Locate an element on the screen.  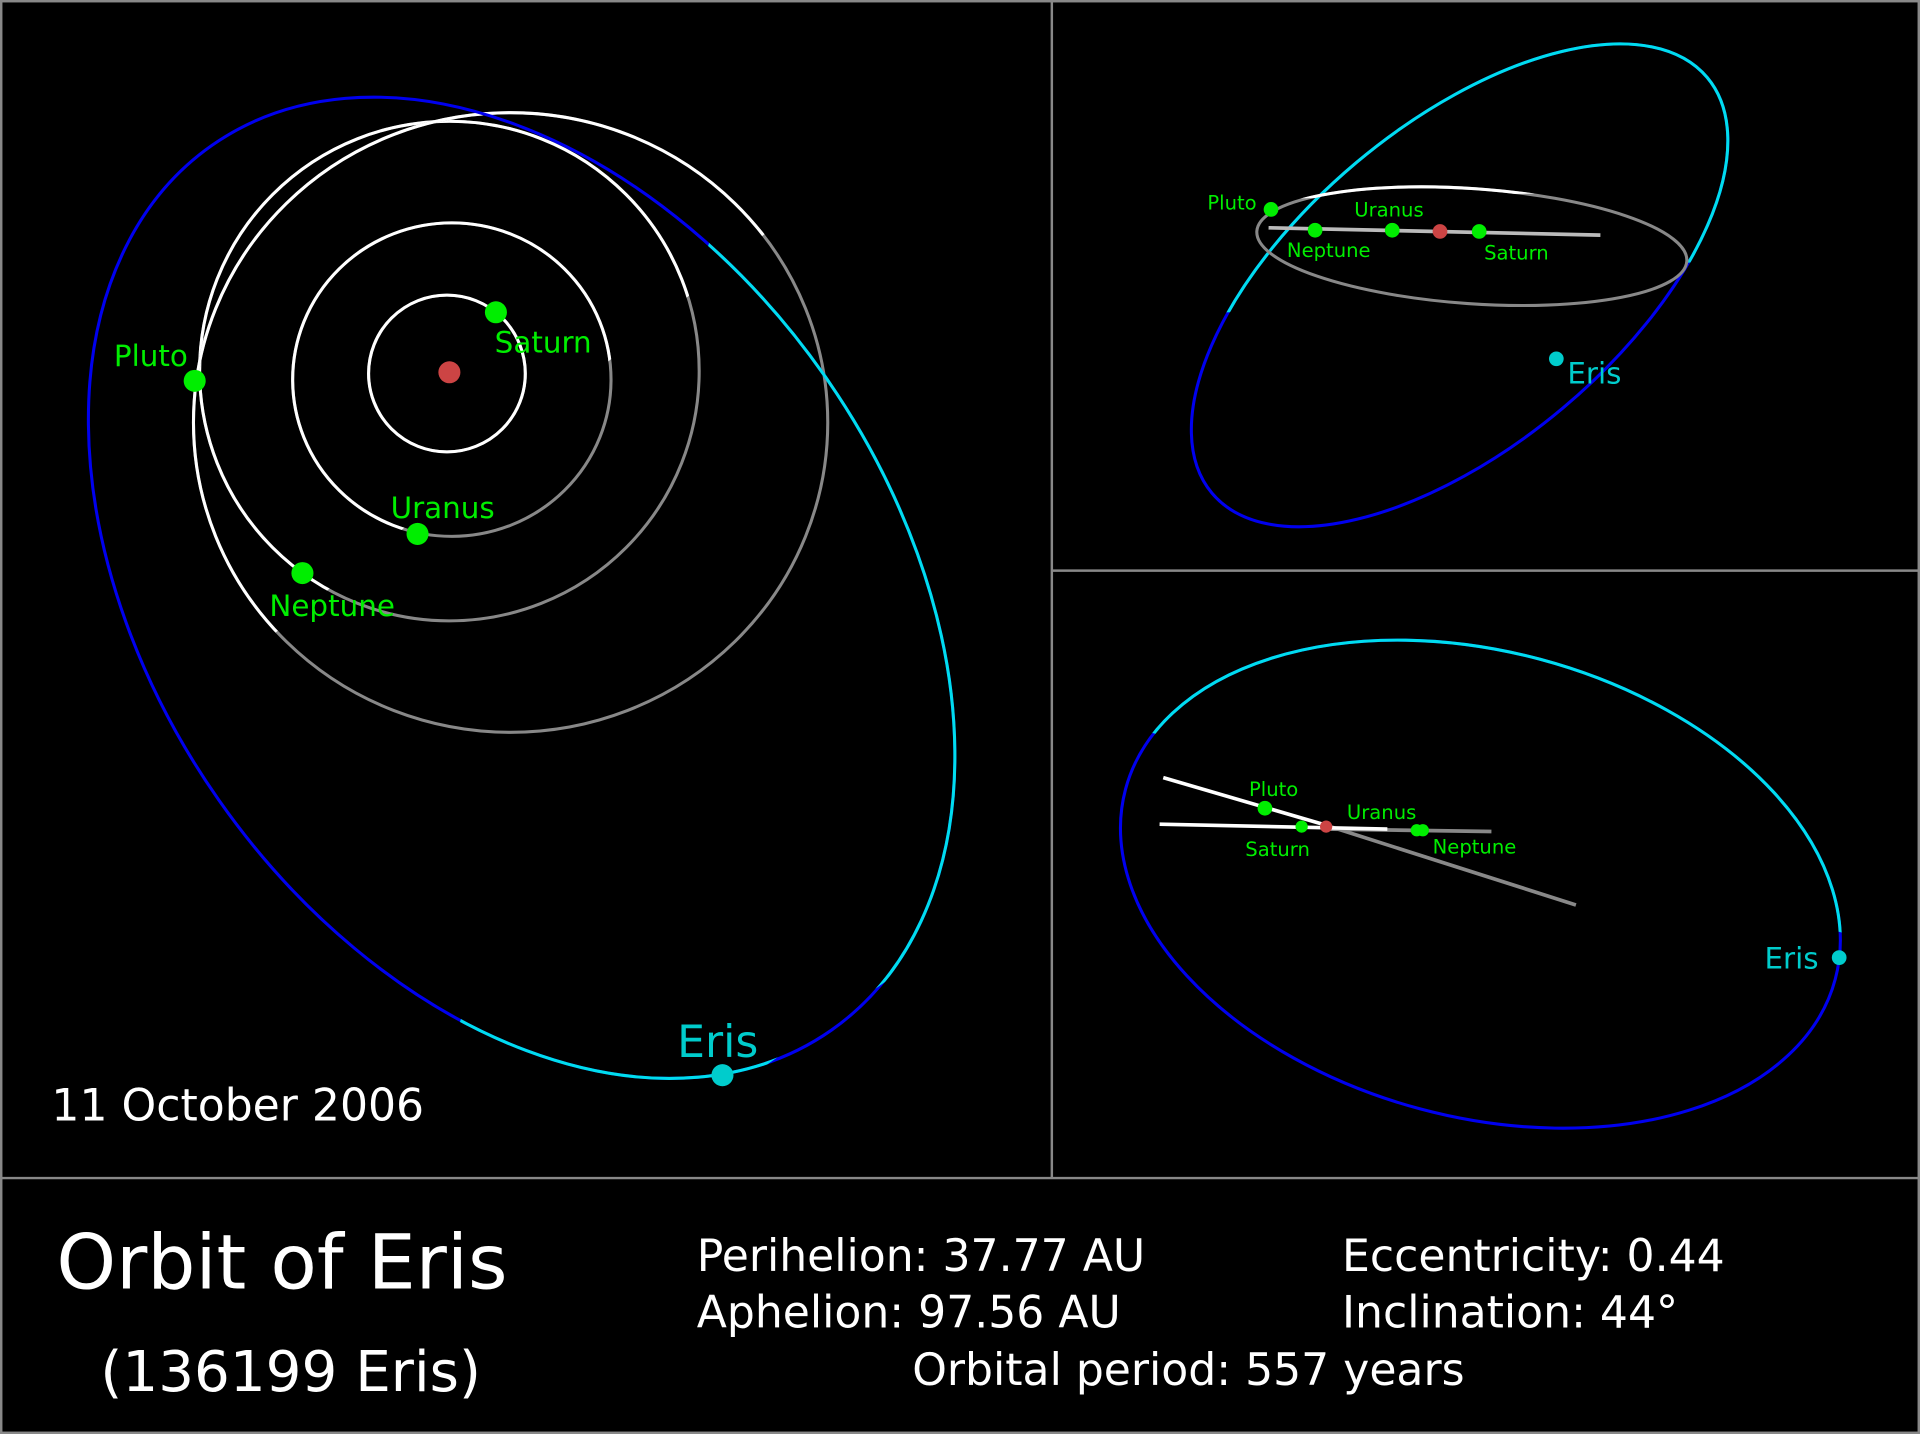
saturn-marker is located at coordinates (495, 312).